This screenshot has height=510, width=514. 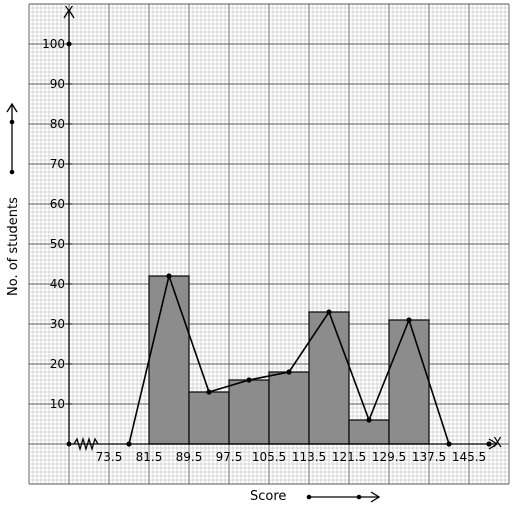 What do you see at coordinates (189, 457) in the screenshot?
I see `x-tick-label-3: 89.5` at bounding box center [189, 457].